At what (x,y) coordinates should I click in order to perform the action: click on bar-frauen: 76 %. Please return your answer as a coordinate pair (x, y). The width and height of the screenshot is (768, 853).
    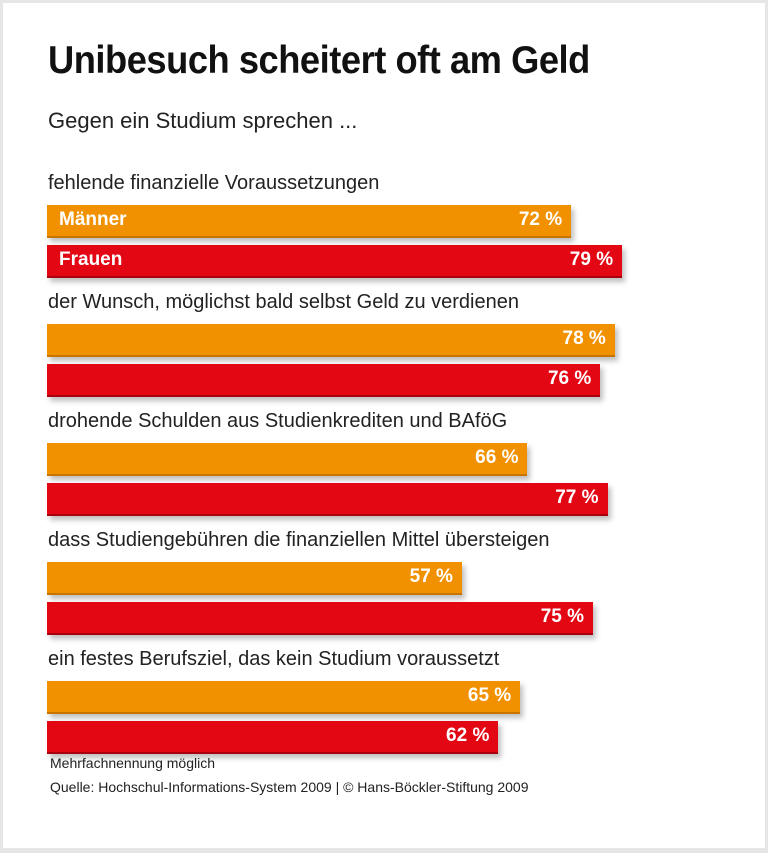
    Looking at the image, I should click on (324, 380).